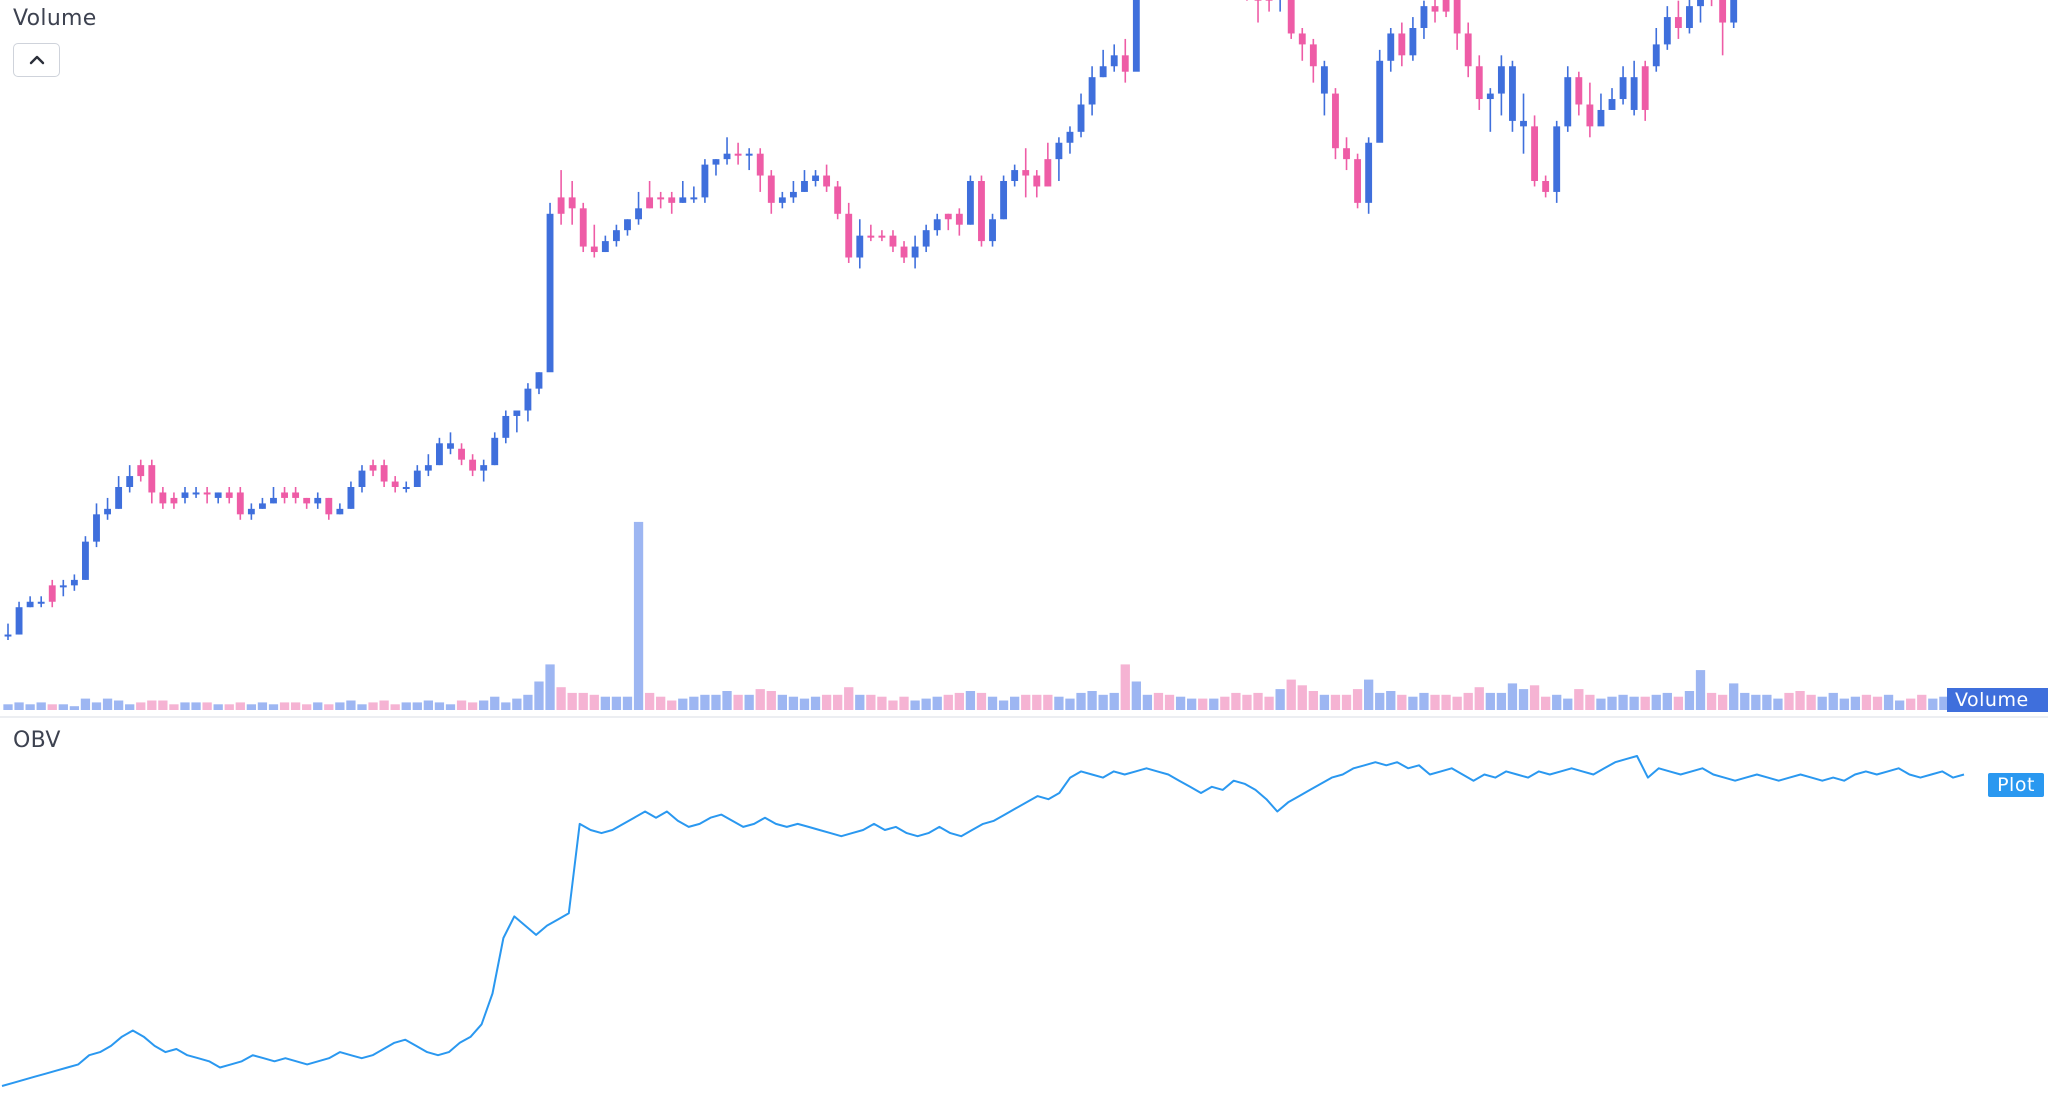 The image size is (2048, 1109). I want to click on collapse-pane-button, so click(36, 60).